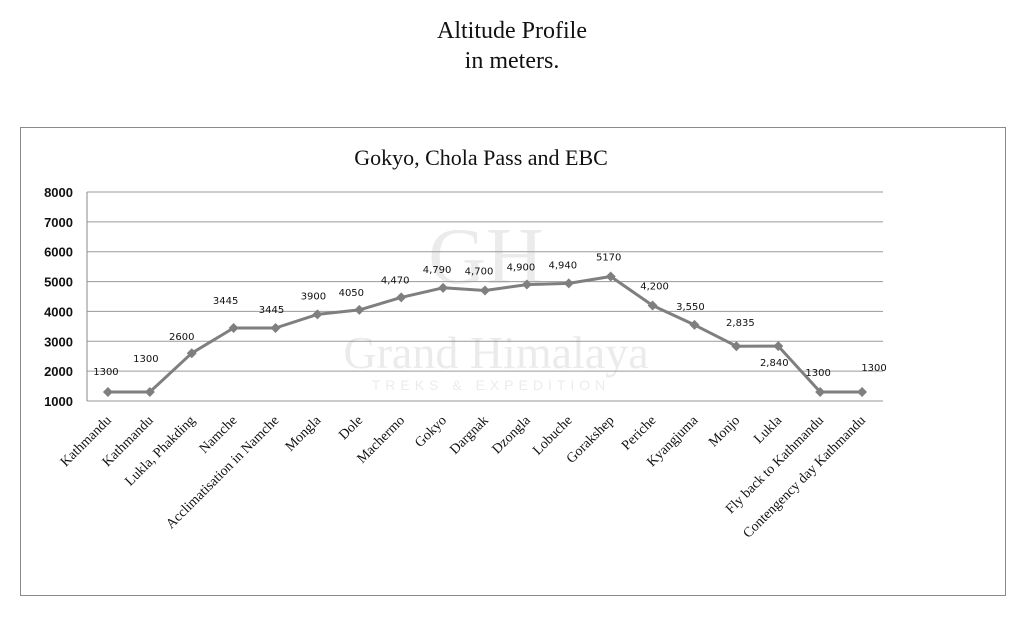  What do you see at coordinates (58, 297) in the screenshot?
I see `y-axis-ticks: 1000 2000 3000 4000 5000 6000 7000 8000` at bounding box center [58, 297].